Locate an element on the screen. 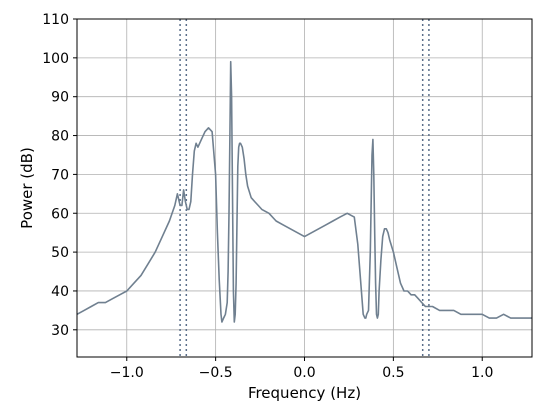 The image size is (550, 408). y-ticks: 30 40 50 60 70 80 90 100 110 is located at coordinates (59, 175).